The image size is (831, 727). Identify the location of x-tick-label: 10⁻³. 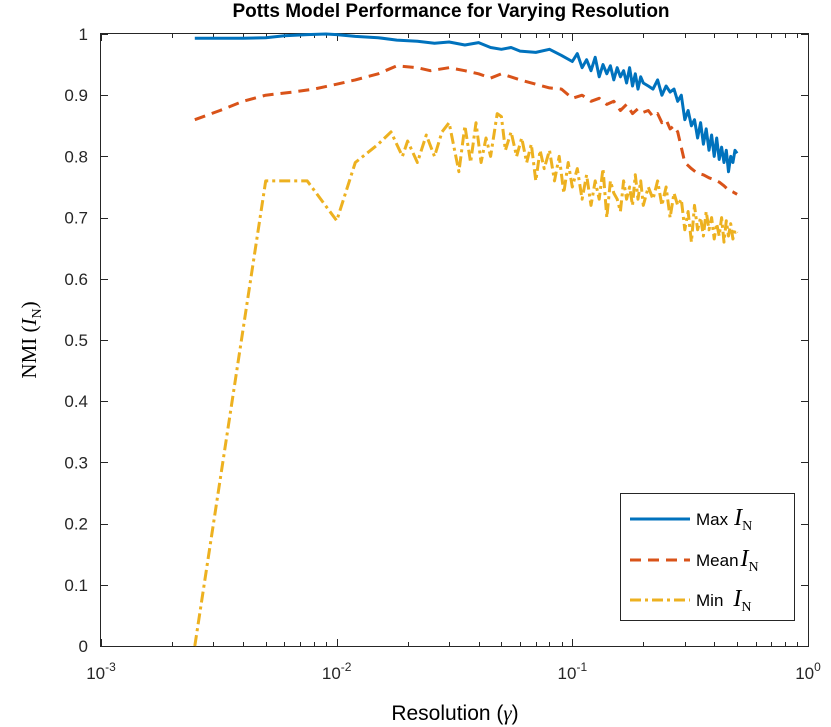
(101, 671).